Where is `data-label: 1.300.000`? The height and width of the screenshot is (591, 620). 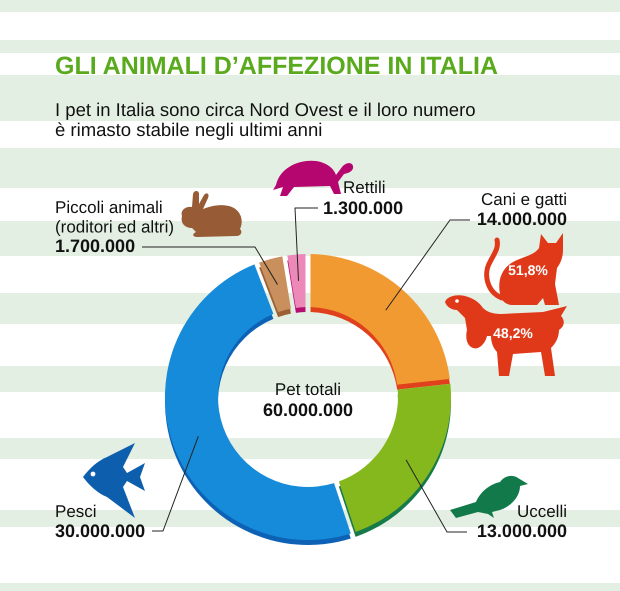 data-label: 1.300.000 is located at coordinates (363, 208).